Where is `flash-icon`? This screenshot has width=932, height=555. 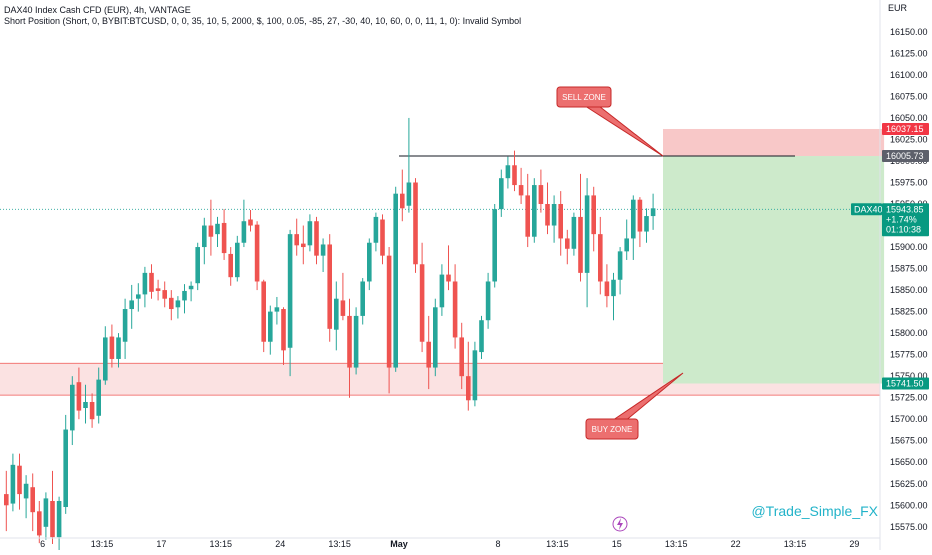 flash-icon is located at coordinates (620, 524).